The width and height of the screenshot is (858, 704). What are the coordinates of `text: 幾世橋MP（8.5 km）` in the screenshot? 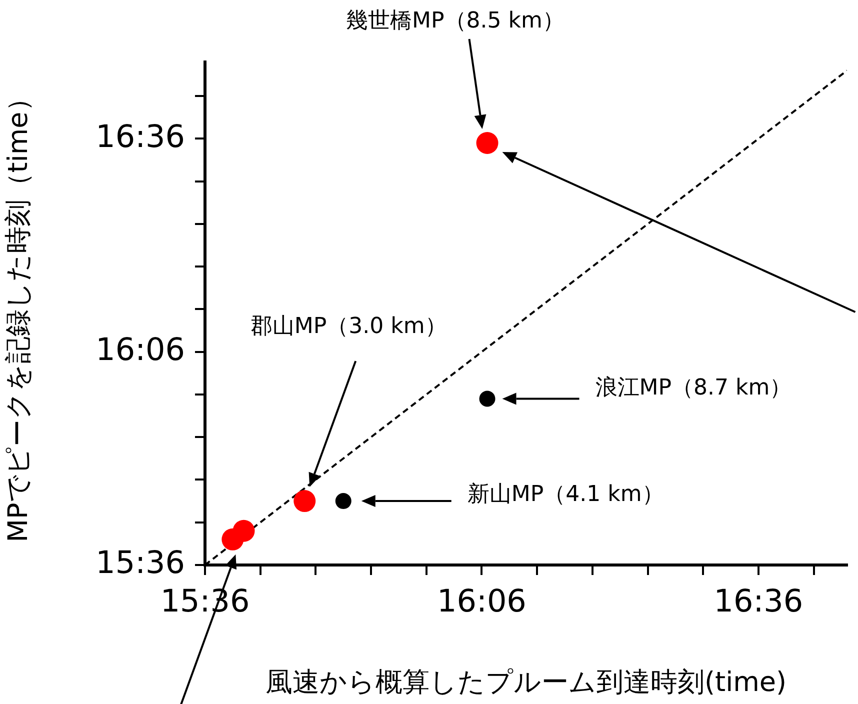 It's located at (455, 21).